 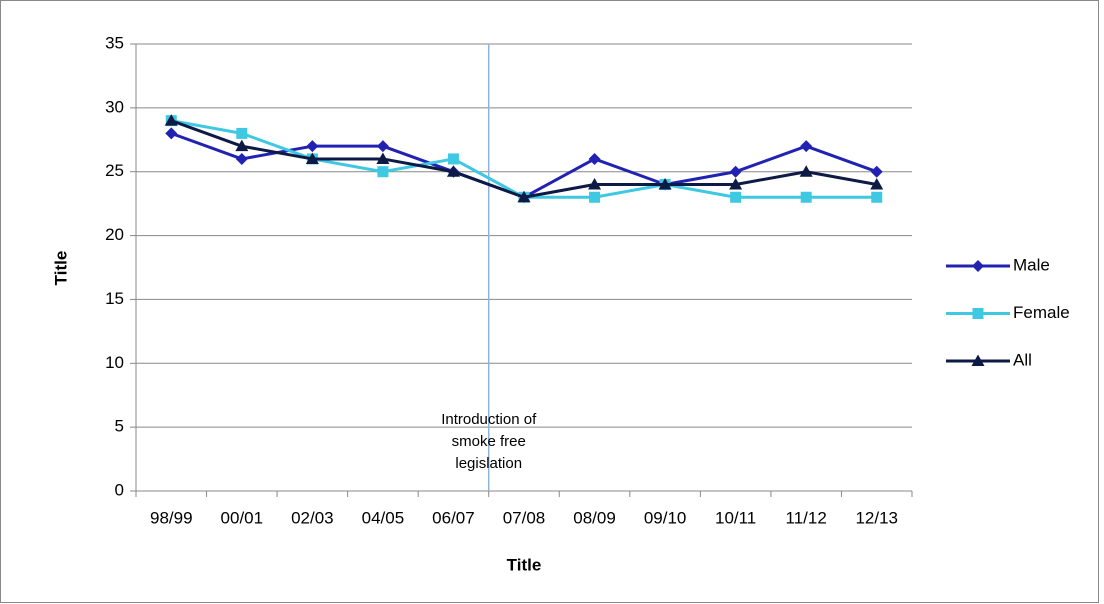 What do you see at coordinates (119, 489) in the screenshot?
I see `y-tick-label: 0` at bounding box center [119, 489].